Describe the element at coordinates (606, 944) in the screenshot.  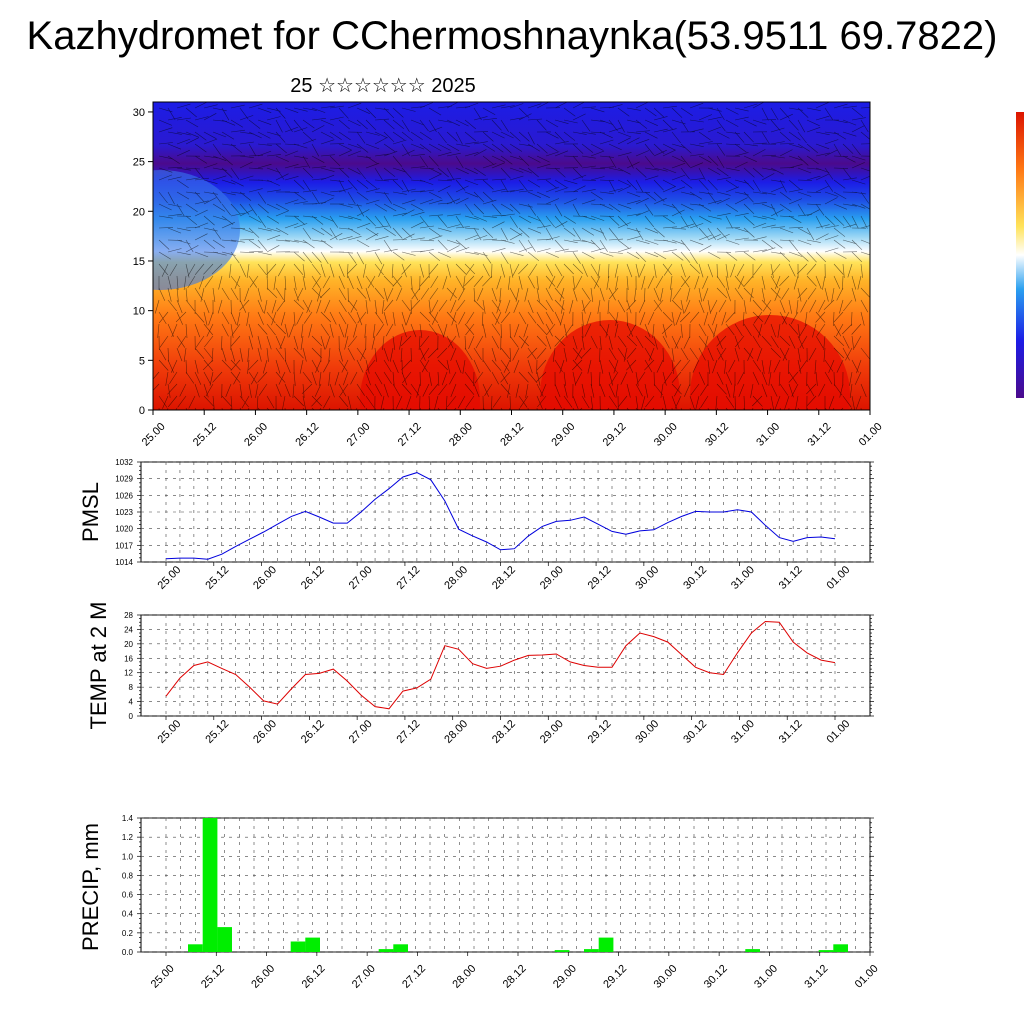
I see `precip-bar` at that location.